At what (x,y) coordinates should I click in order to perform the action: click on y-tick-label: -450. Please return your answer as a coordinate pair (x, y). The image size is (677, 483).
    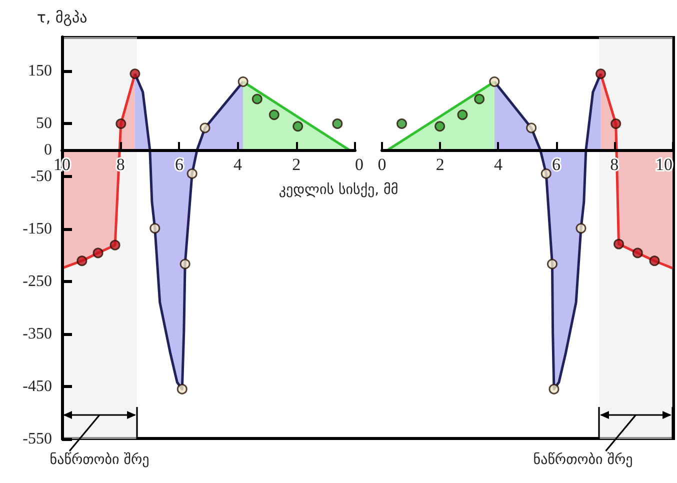
    Looking at the image, I should click on (37, 386).